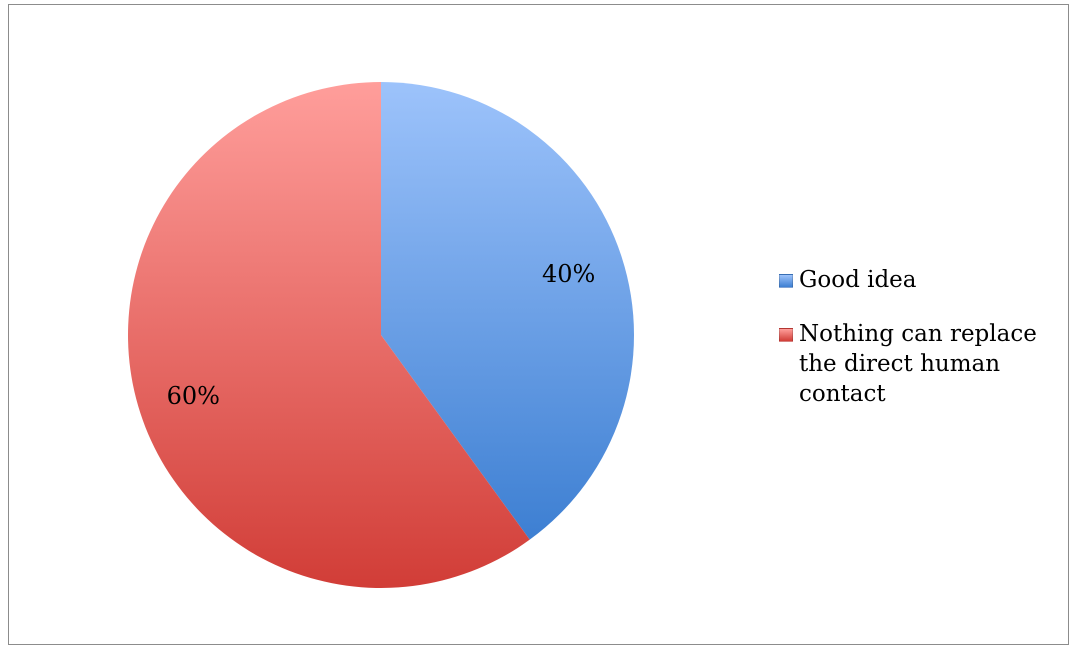 The image size is (1072, 648). Describe the element at coordinates (193, 396) in the screenshot. I see `data-label-nothing-can-replace: 60%` at that location.